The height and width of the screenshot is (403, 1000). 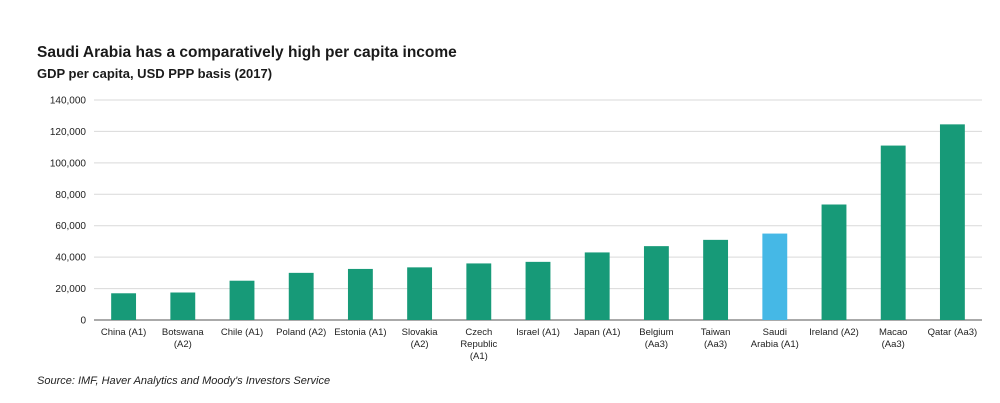 I want to click on x-tick-label: Israel (A1), so click(x=538, y=332).